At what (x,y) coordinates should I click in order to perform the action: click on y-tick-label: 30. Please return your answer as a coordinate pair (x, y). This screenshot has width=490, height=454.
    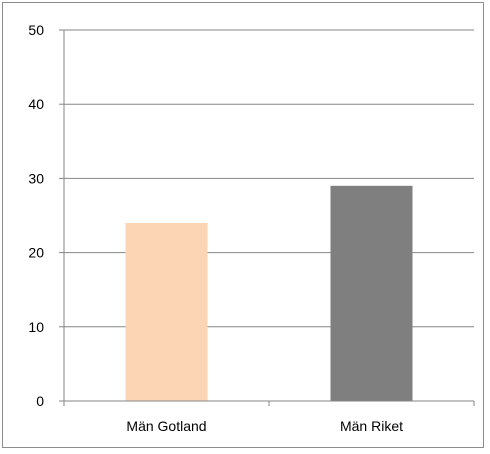
    Looking at the image, I should click on (36, 178).